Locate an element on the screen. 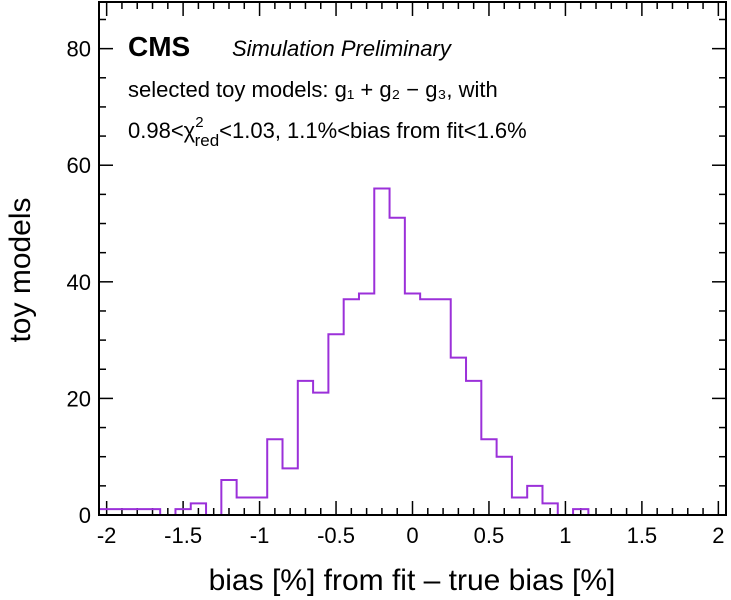  annotation-chi-subscript: red is located at coordinates (207, 140).